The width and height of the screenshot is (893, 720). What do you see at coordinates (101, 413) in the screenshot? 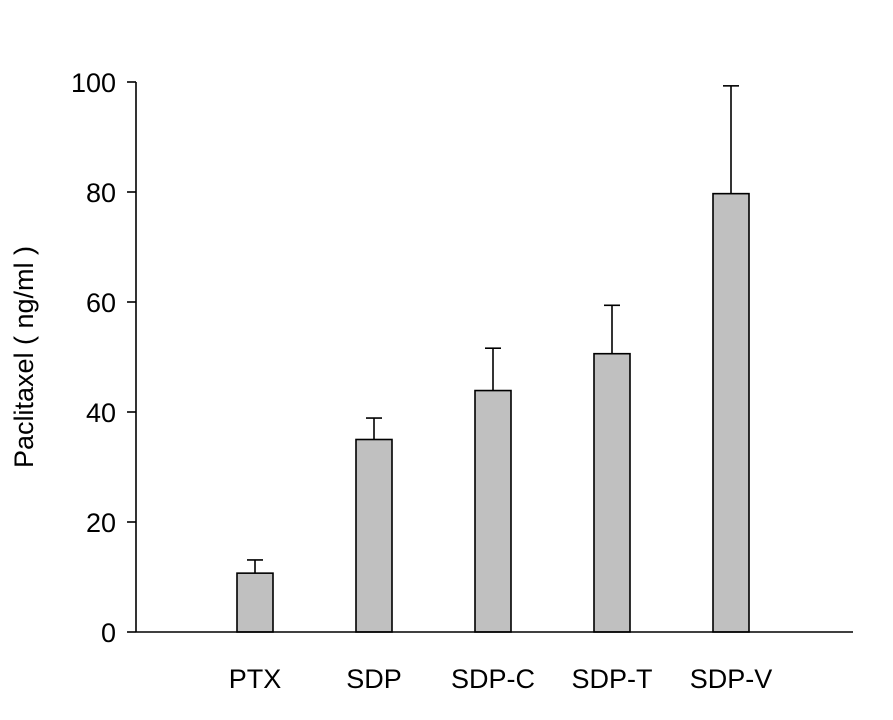
I see `y-tick-label: 40` at bounding box center [101, 413].